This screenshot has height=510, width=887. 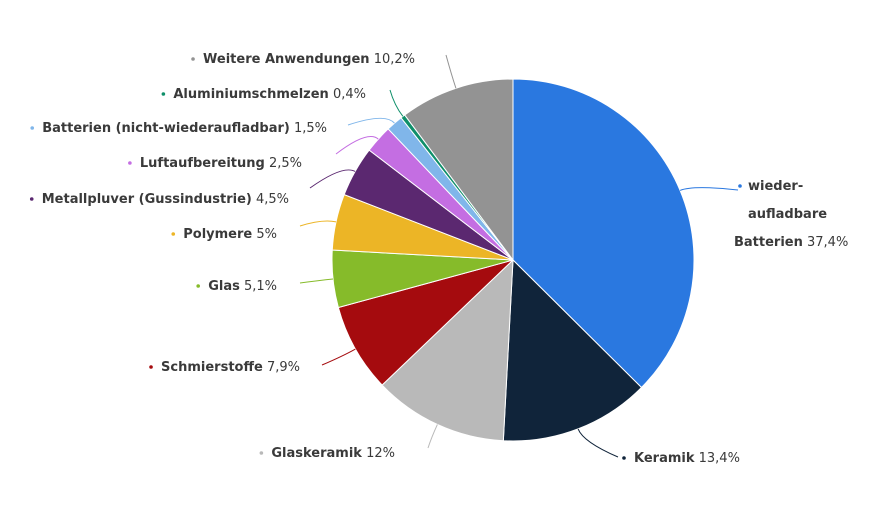 I want to click on slice-label: Keramik 13,4%, so click(x=687, y=458).